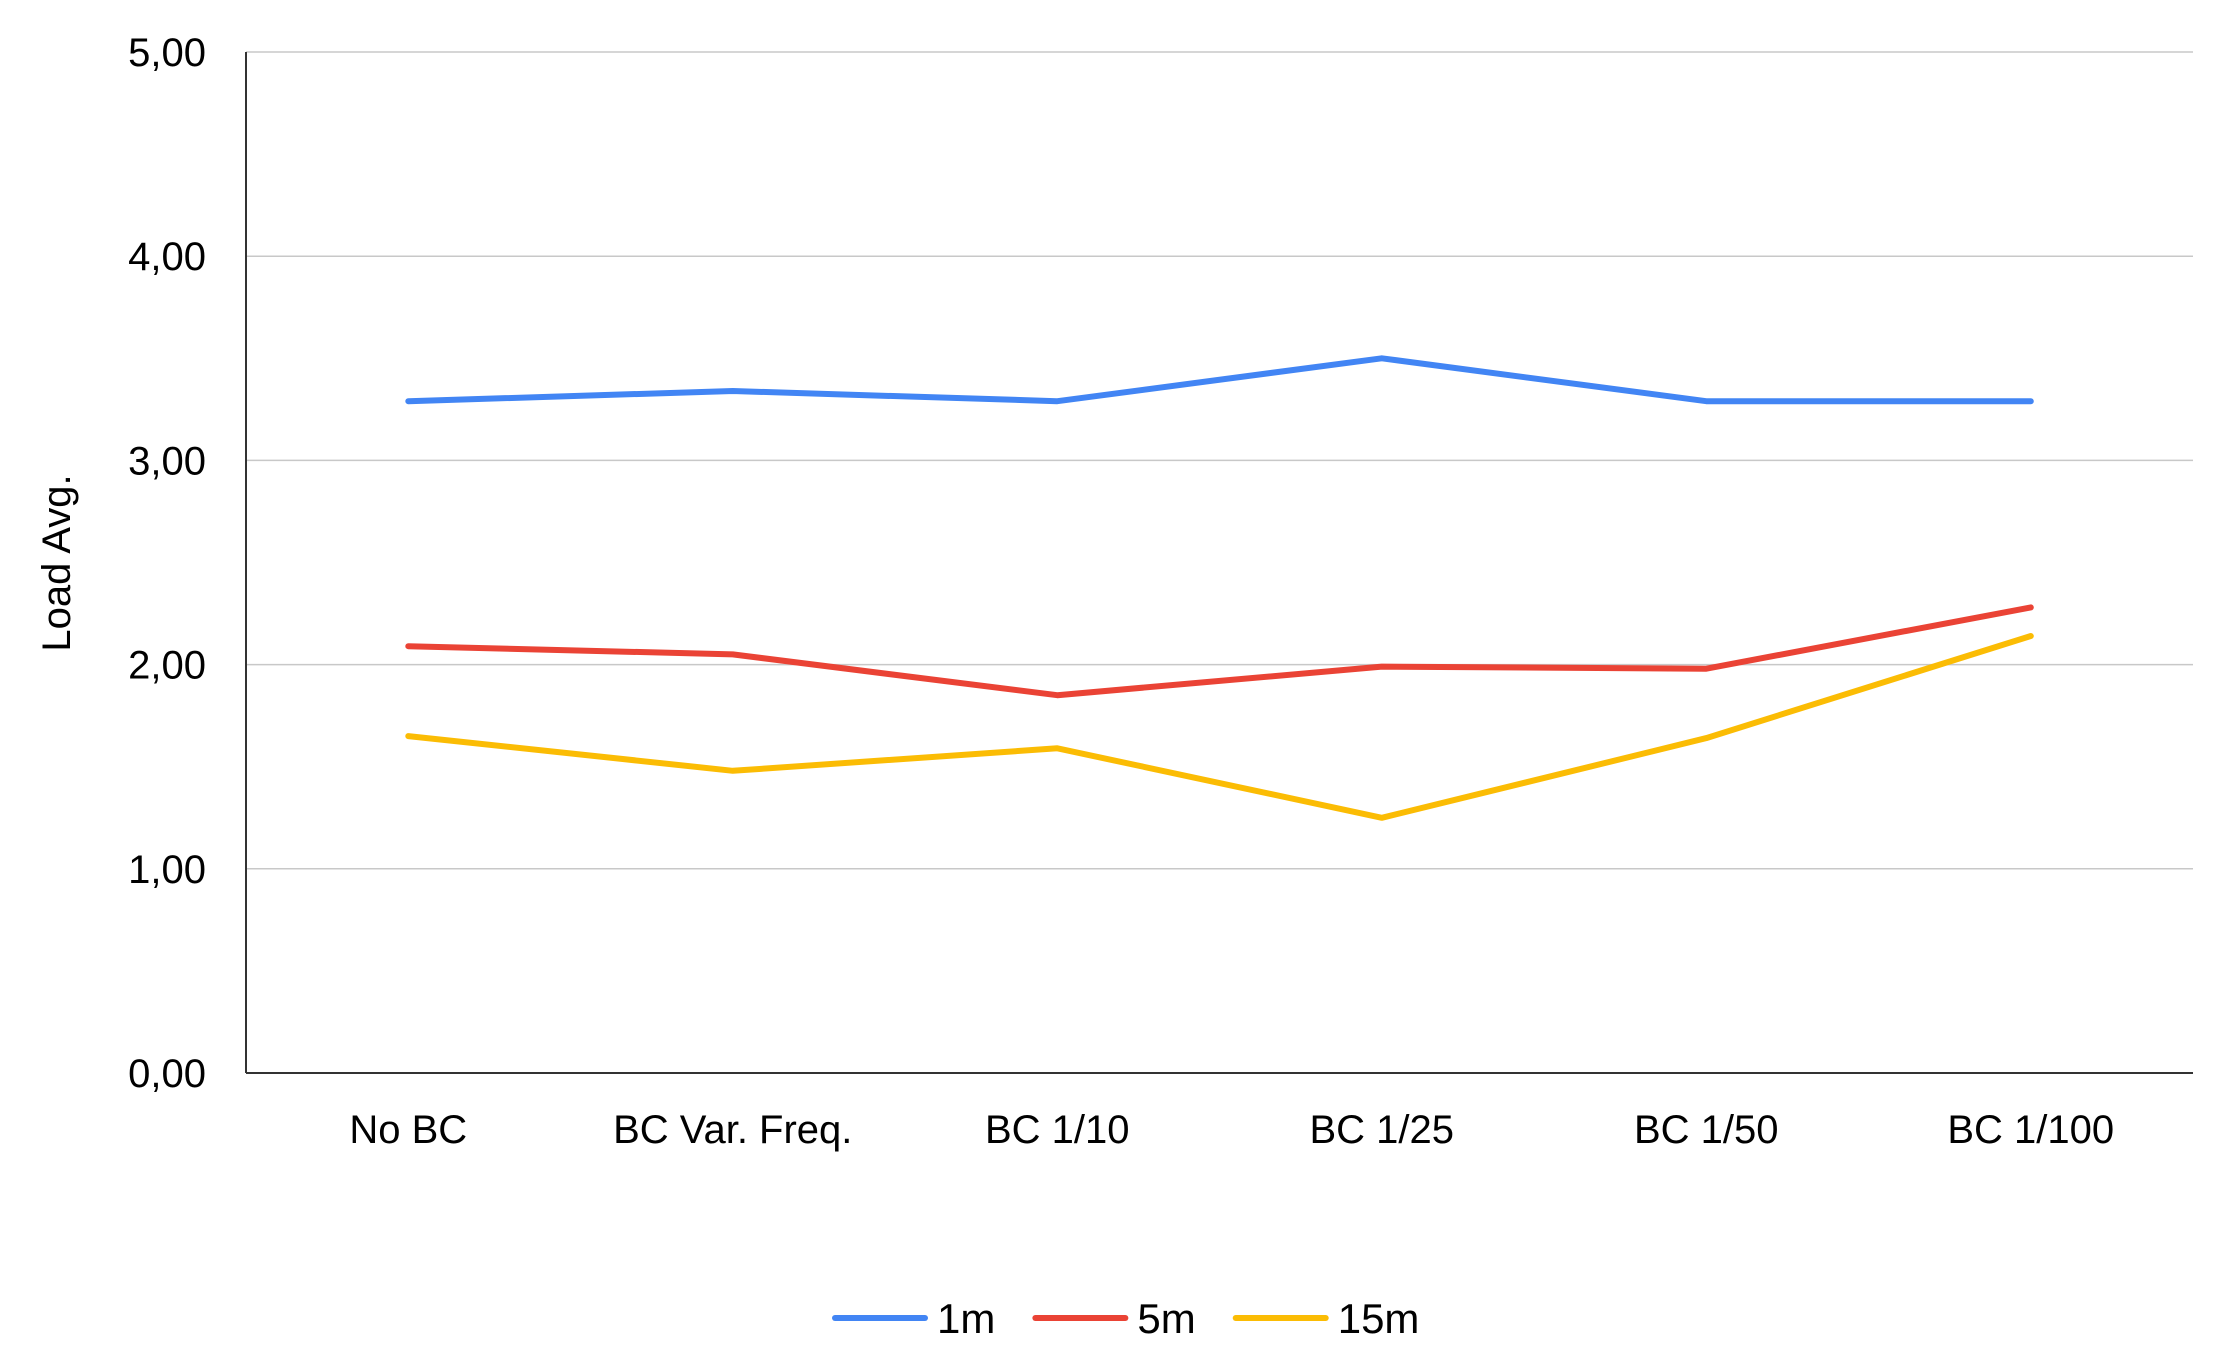  Describe the element at coordinates (1166, 1318) in the screenshot. I see `legend-label: 5m` at that location.